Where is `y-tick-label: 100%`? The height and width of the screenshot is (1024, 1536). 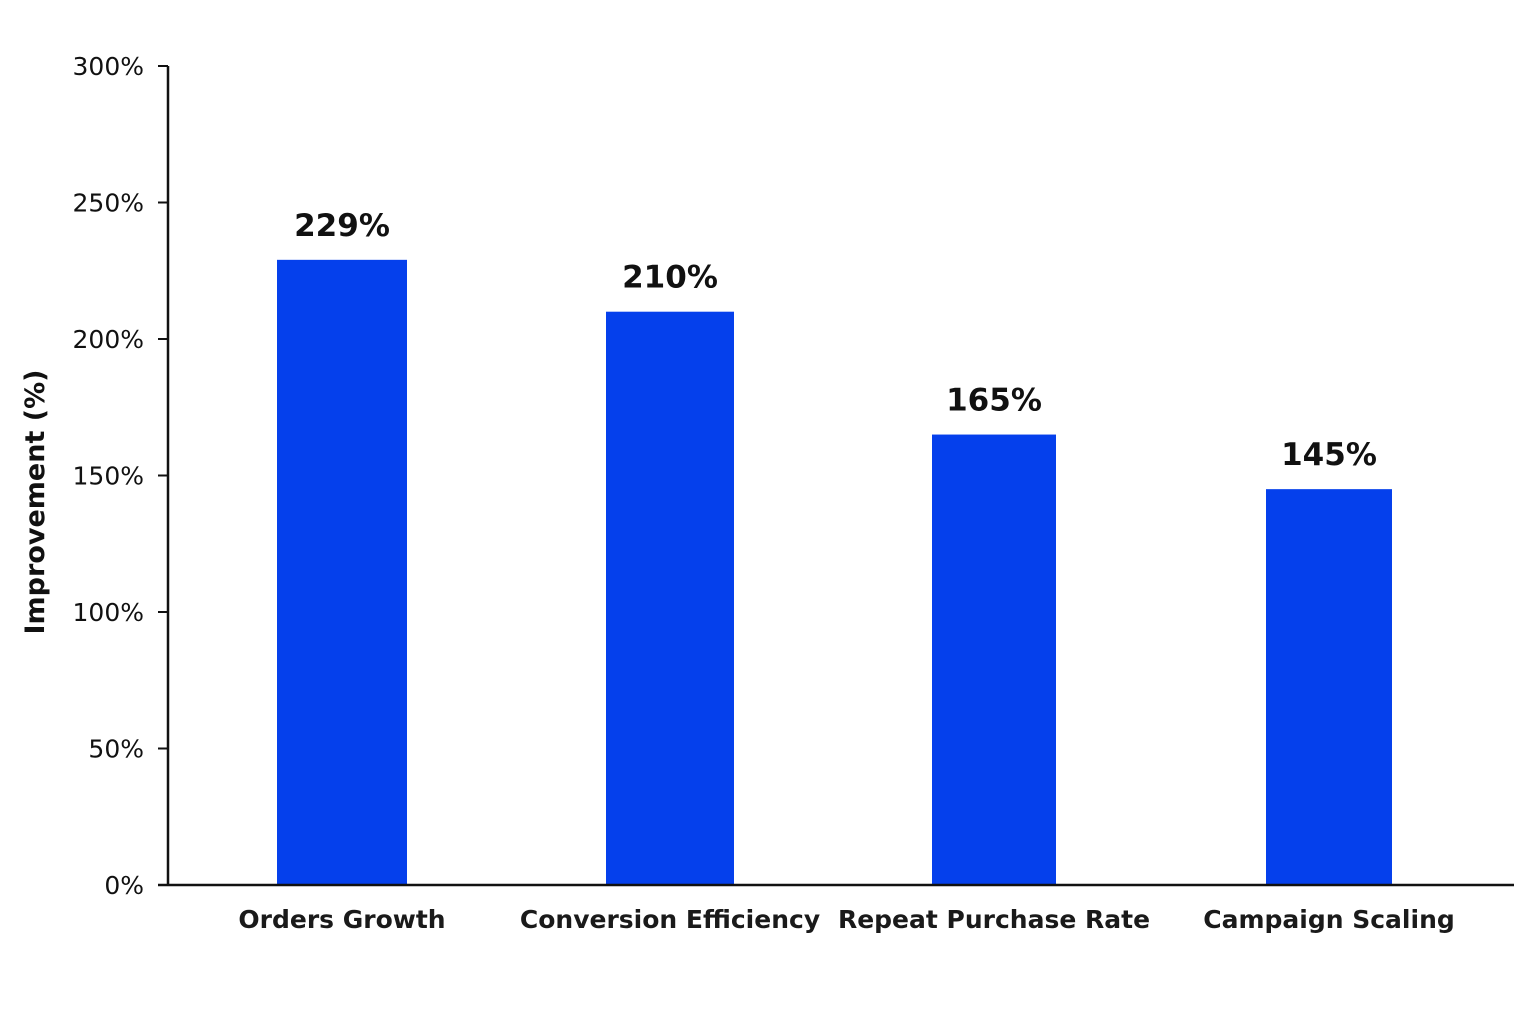
y-tick-label: 100% is located at coordinates (108, 612).